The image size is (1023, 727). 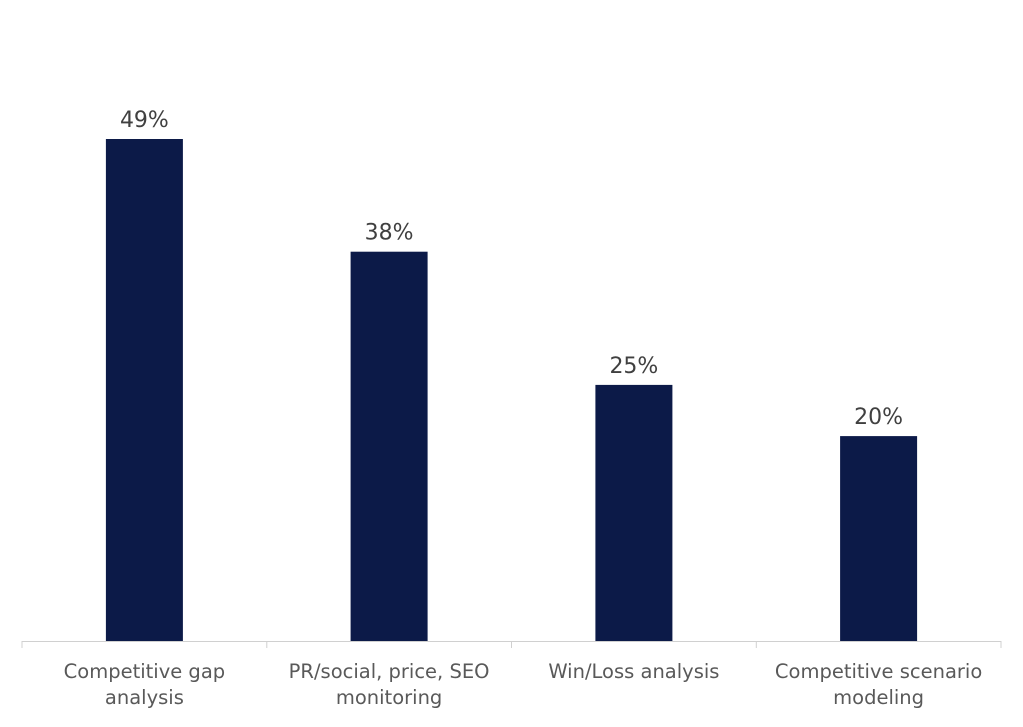 I want to click on category-label-2: PR/social, price, SEO monitoring, so click(x=389, y=684).